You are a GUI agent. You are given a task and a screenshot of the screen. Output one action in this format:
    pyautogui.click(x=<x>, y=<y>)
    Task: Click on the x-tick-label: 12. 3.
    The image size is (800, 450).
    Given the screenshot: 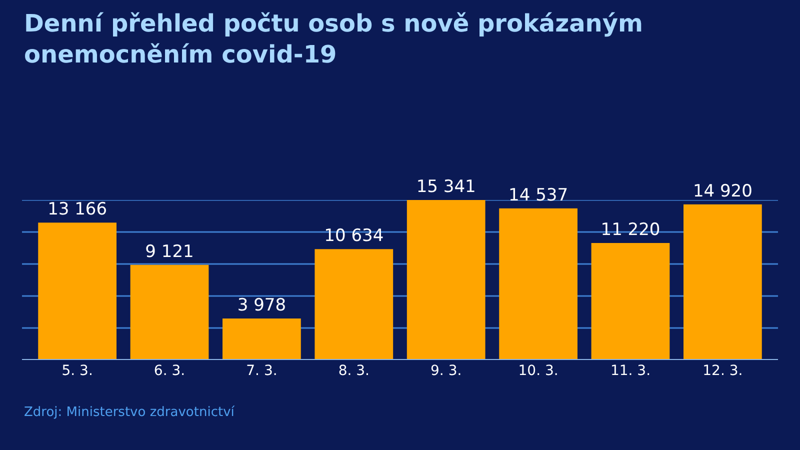 What is the action you would take?
    pyautogui.click(x=722, y=371)
    